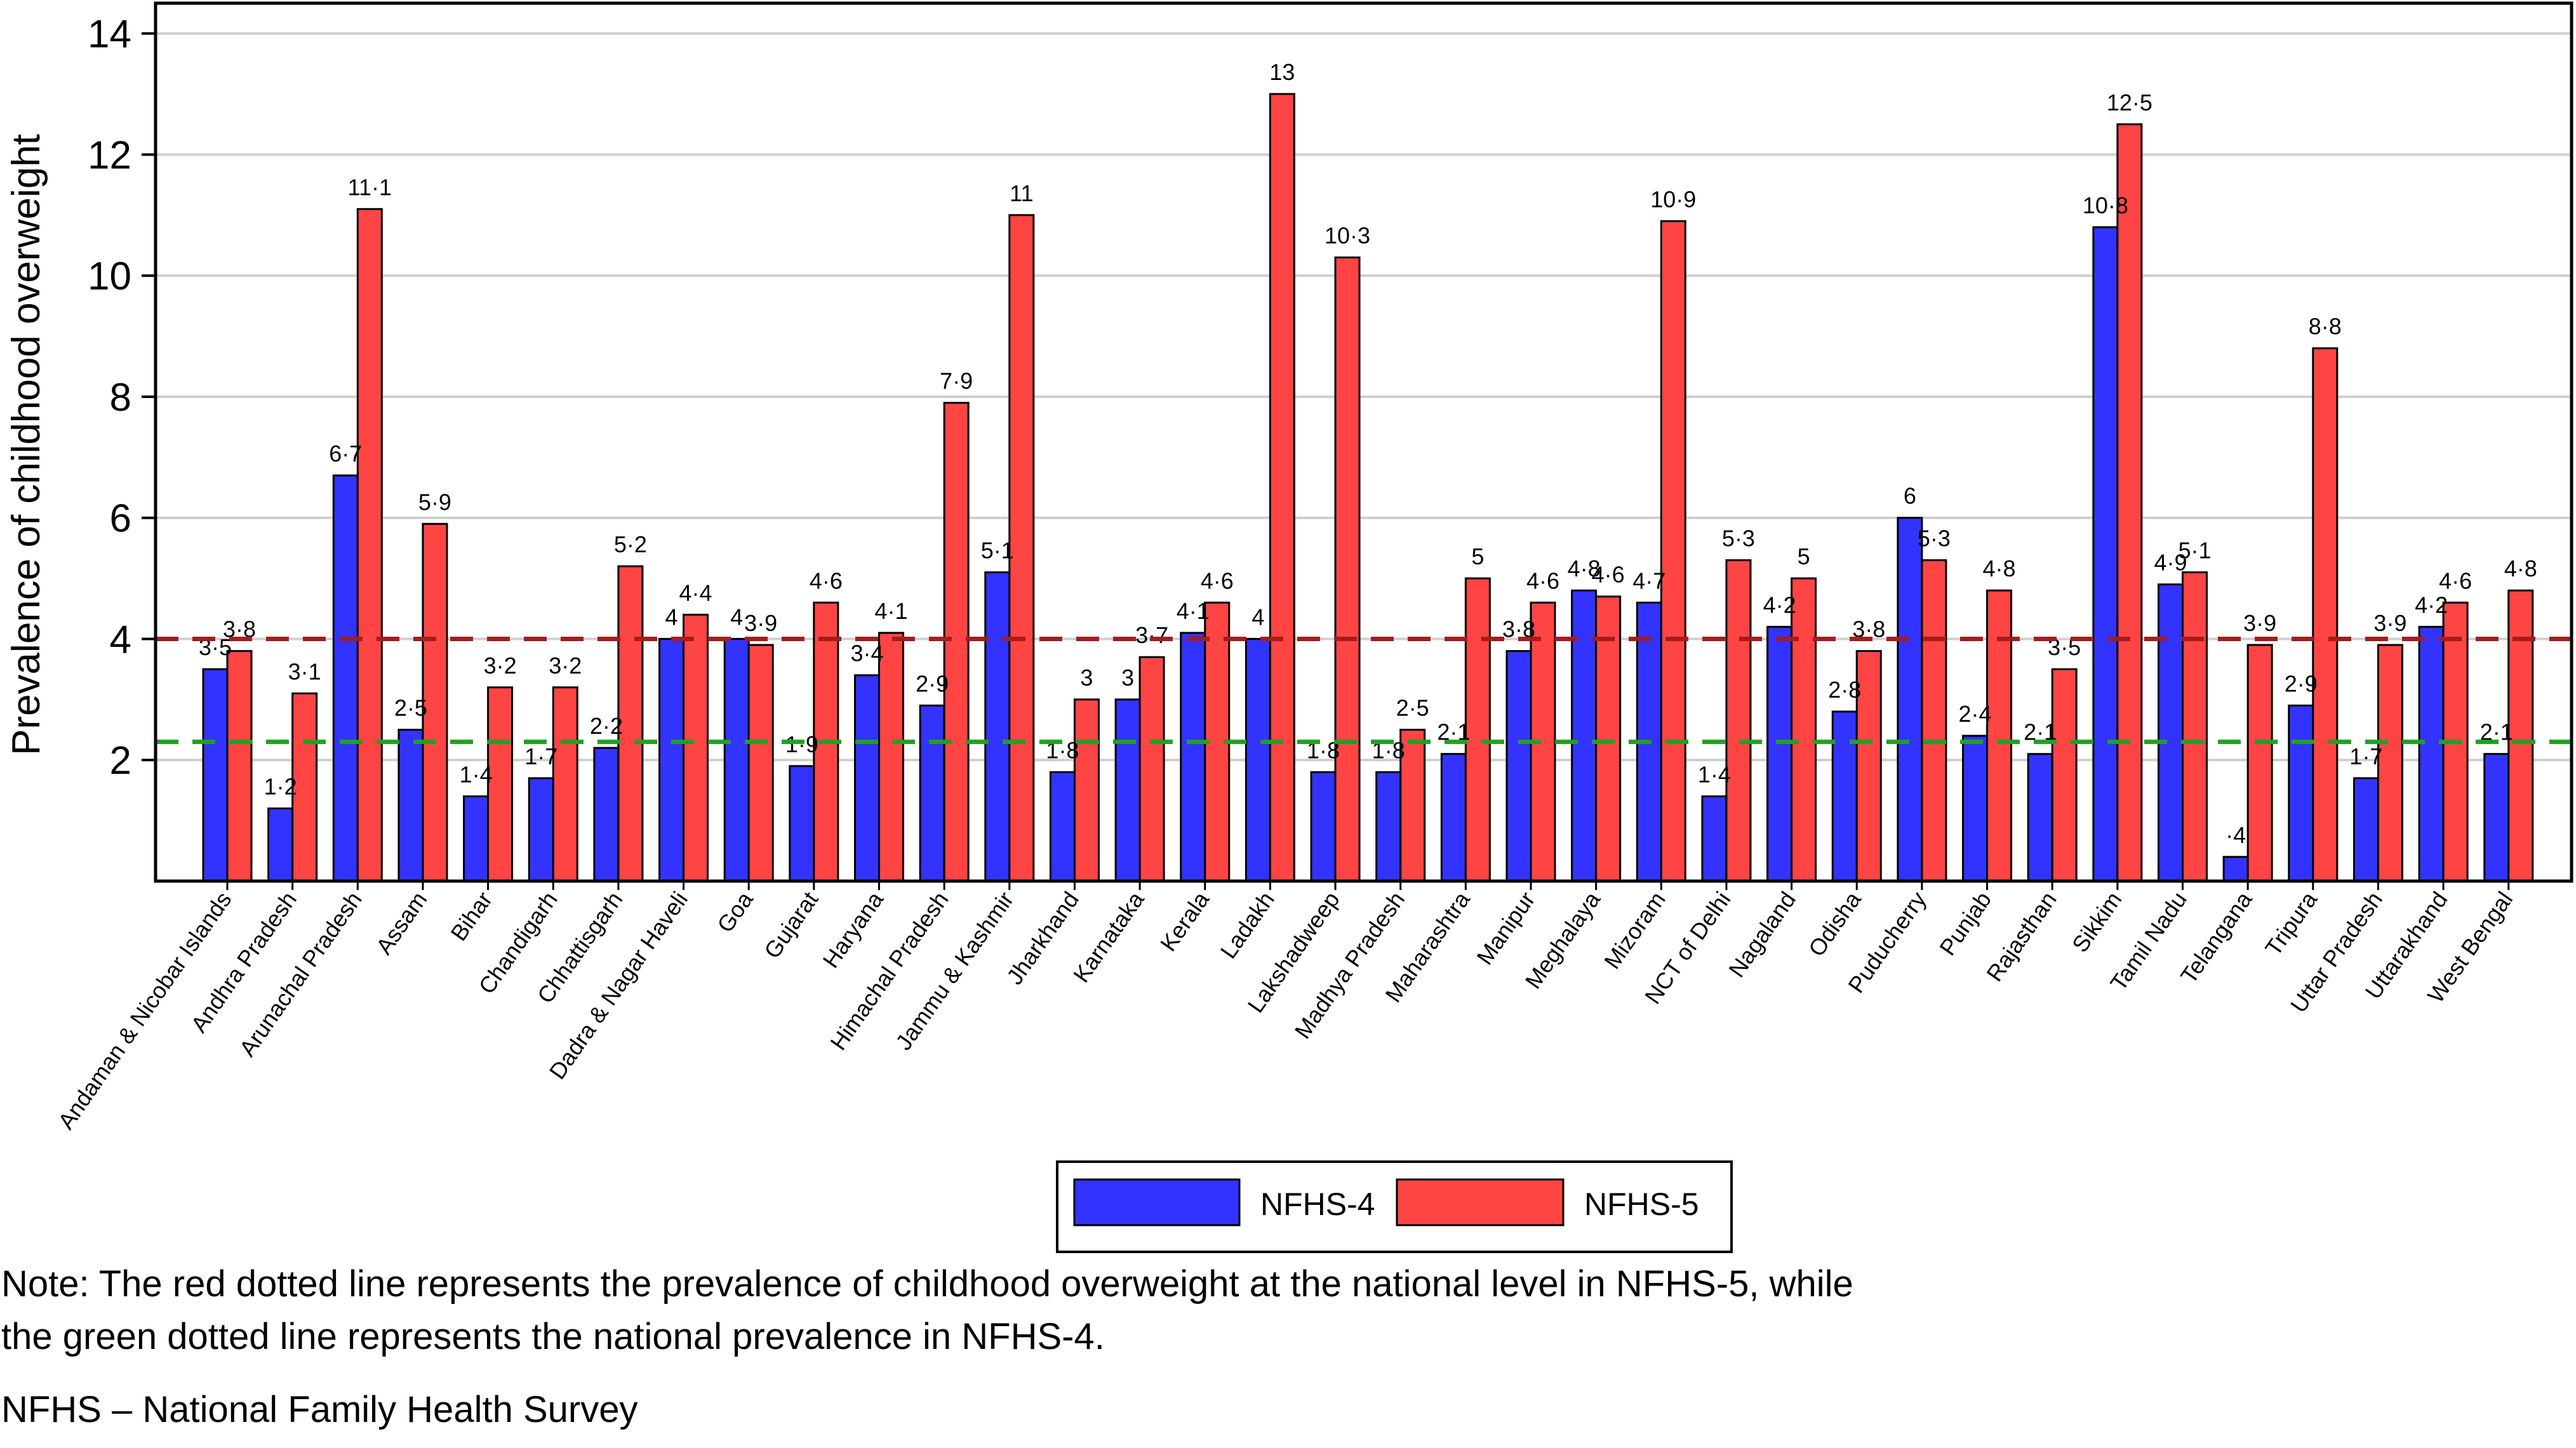  I want to click on data-label-nfhs4: ·4, so click(2236, 835).